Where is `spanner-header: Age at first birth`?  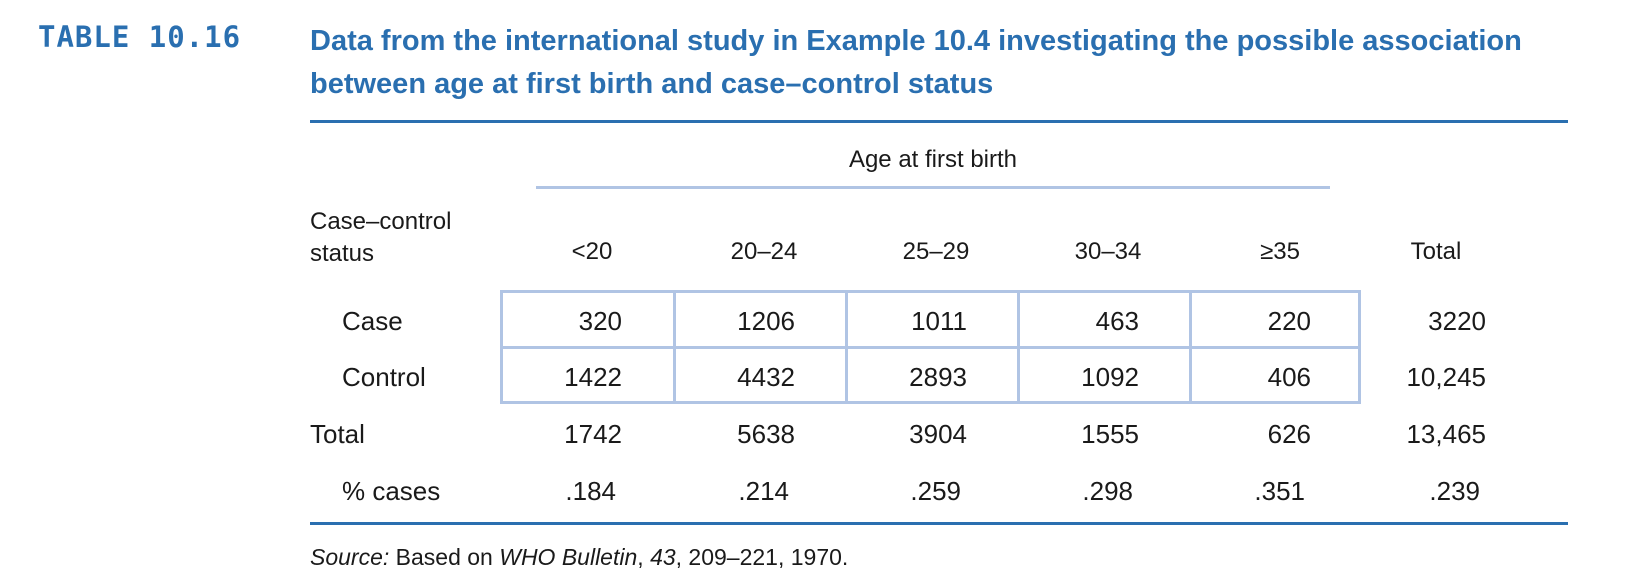
spanner-header: Age at first birth is located at coordinates (933, 159).